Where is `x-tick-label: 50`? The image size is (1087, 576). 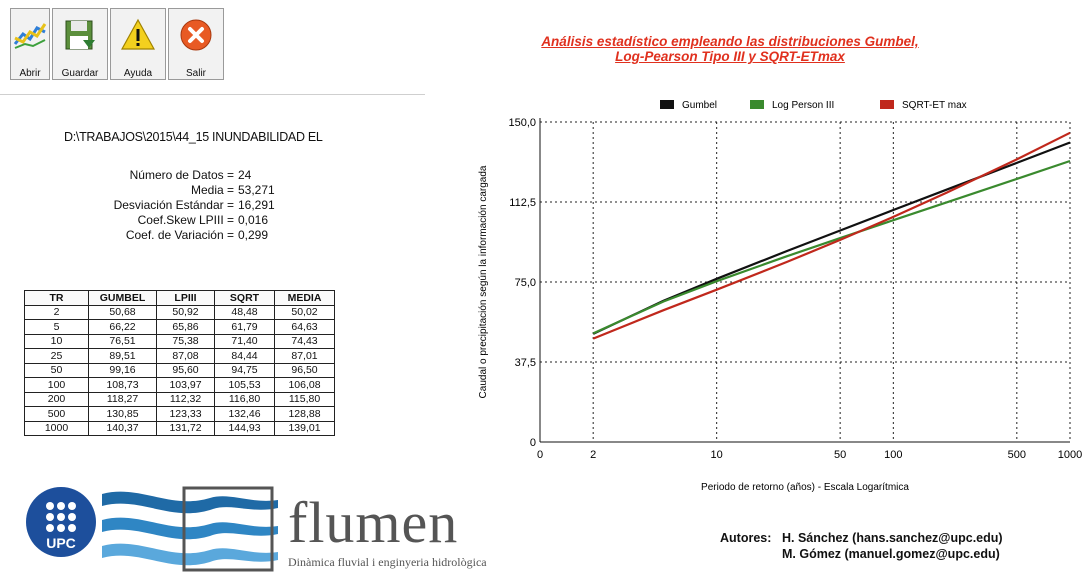 x-tick-label: 50 is located at coordinates (840, 455).